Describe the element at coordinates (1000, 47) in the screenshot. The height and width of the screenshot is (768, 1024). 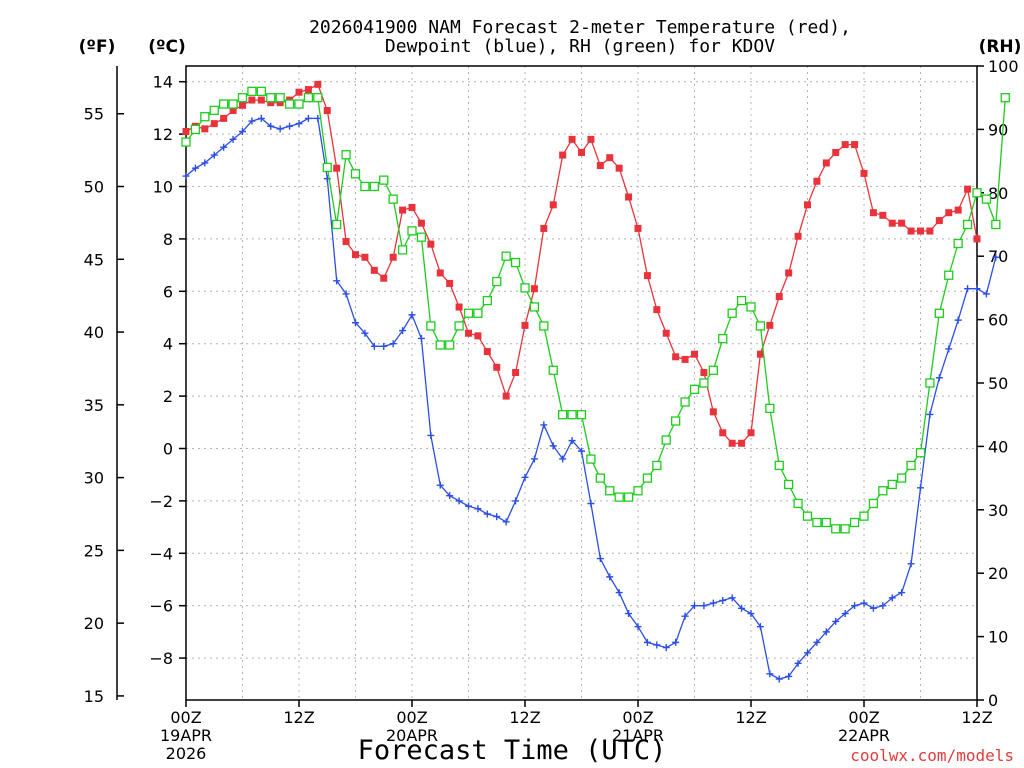
I see `rh-unit-label: (RH)` at that location.